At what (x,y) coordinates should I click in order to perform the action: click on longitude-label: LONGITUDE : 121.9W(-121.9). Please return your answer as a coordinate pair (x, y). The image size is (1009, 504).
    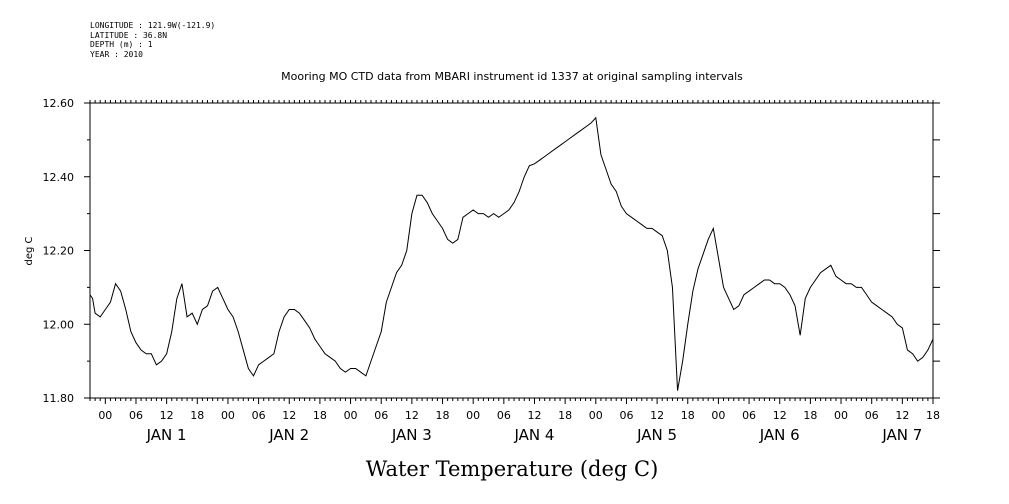
    Looking at the image, I should click on (153, 25).